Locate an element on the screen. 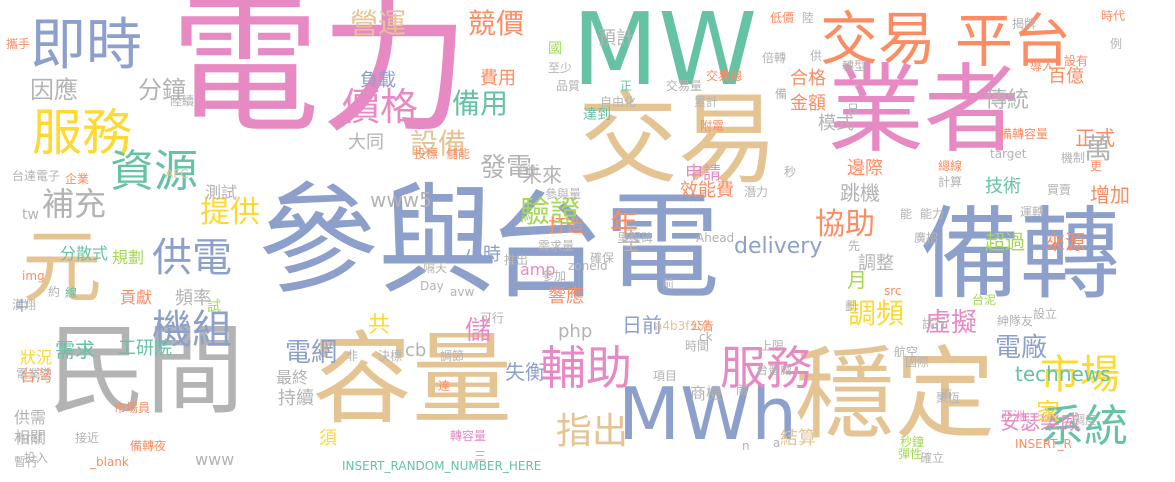 The height and width of the screenshot is (482, 1175). word: 業者 is located at coordinates (924, 110).